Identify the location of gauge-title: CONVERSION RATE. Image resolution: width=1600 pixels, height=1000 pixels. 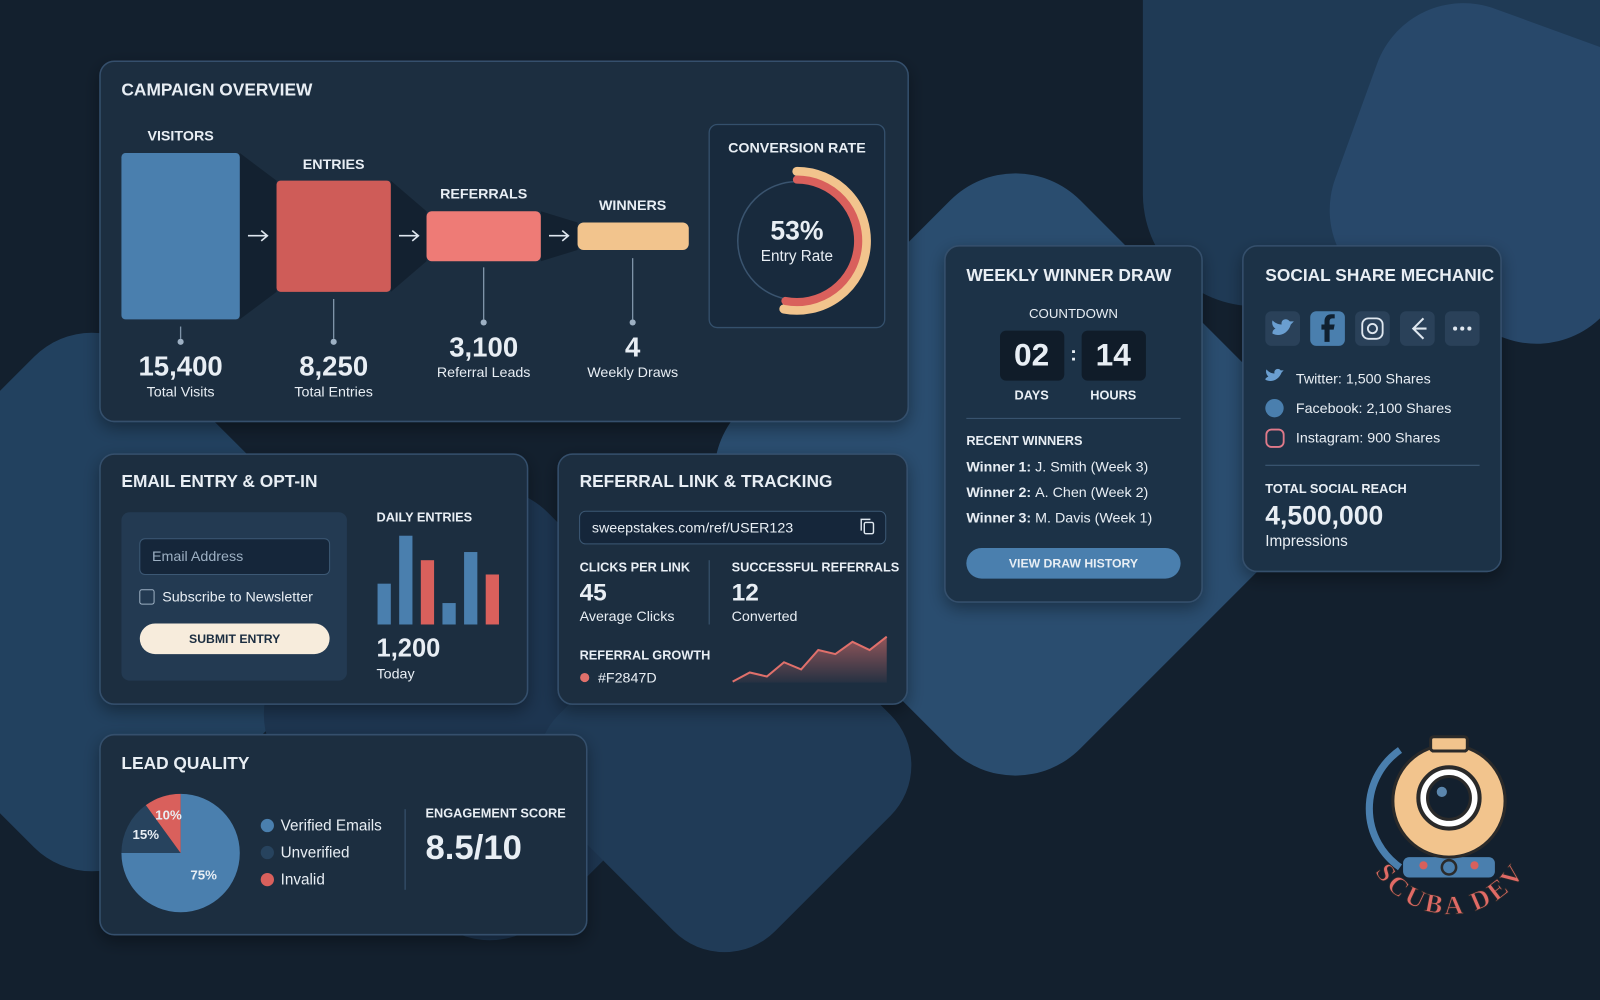
(797, 149).